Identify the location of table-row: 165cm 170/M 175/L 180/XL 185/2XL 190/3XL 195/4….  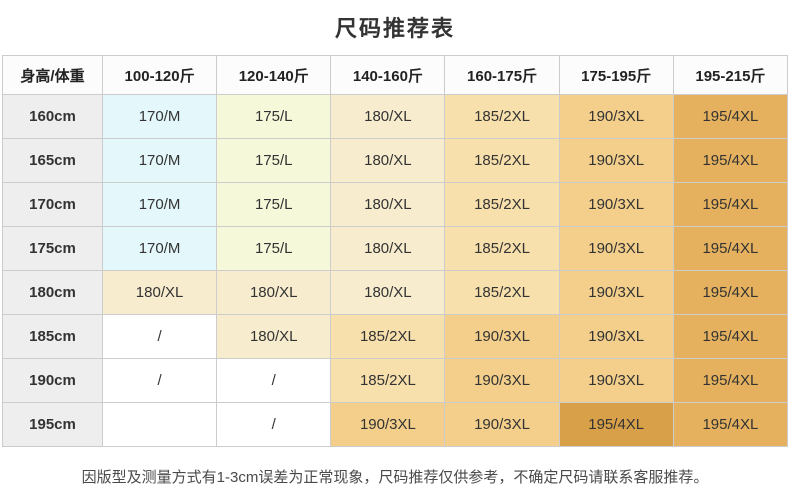
(395, 160).